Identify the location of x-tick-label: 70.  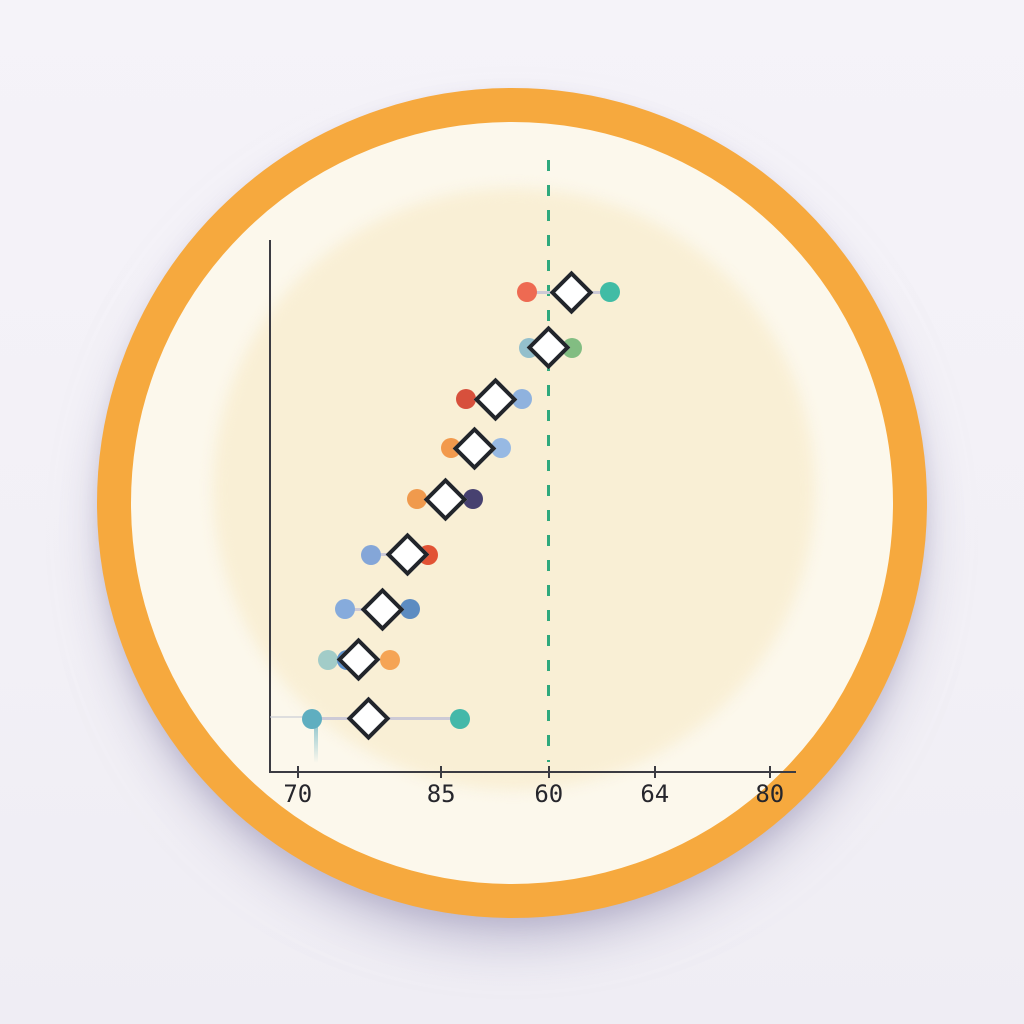
(298, 794).